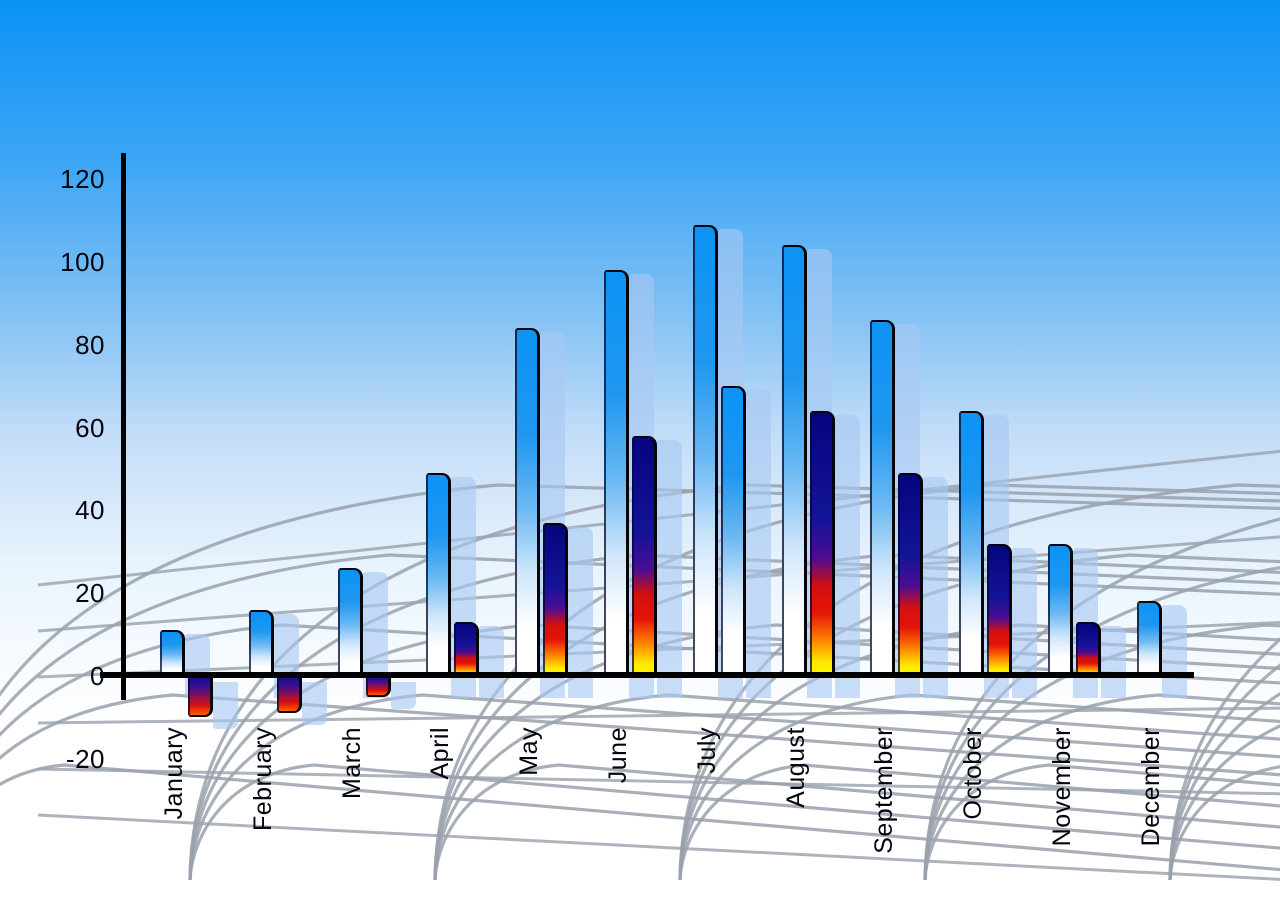  What do you see at coordinates (529, 751) in the screenshot?
I see `x-label-may: May` at bounding box center [529, 751].